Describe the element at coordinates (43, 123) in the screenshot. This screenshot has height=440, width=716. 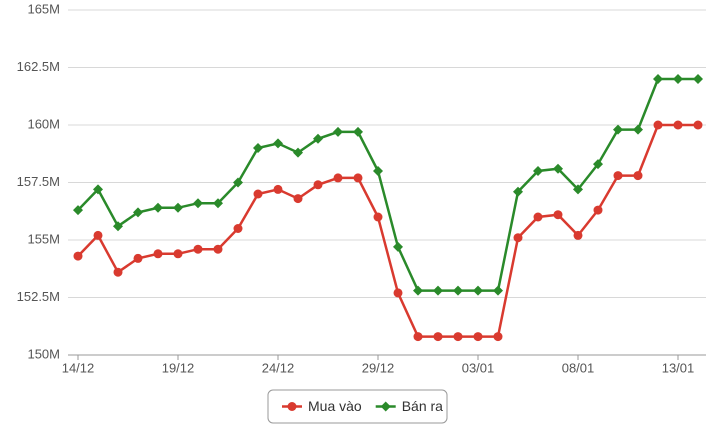
I see `y-tick-label: 160M` at that location.